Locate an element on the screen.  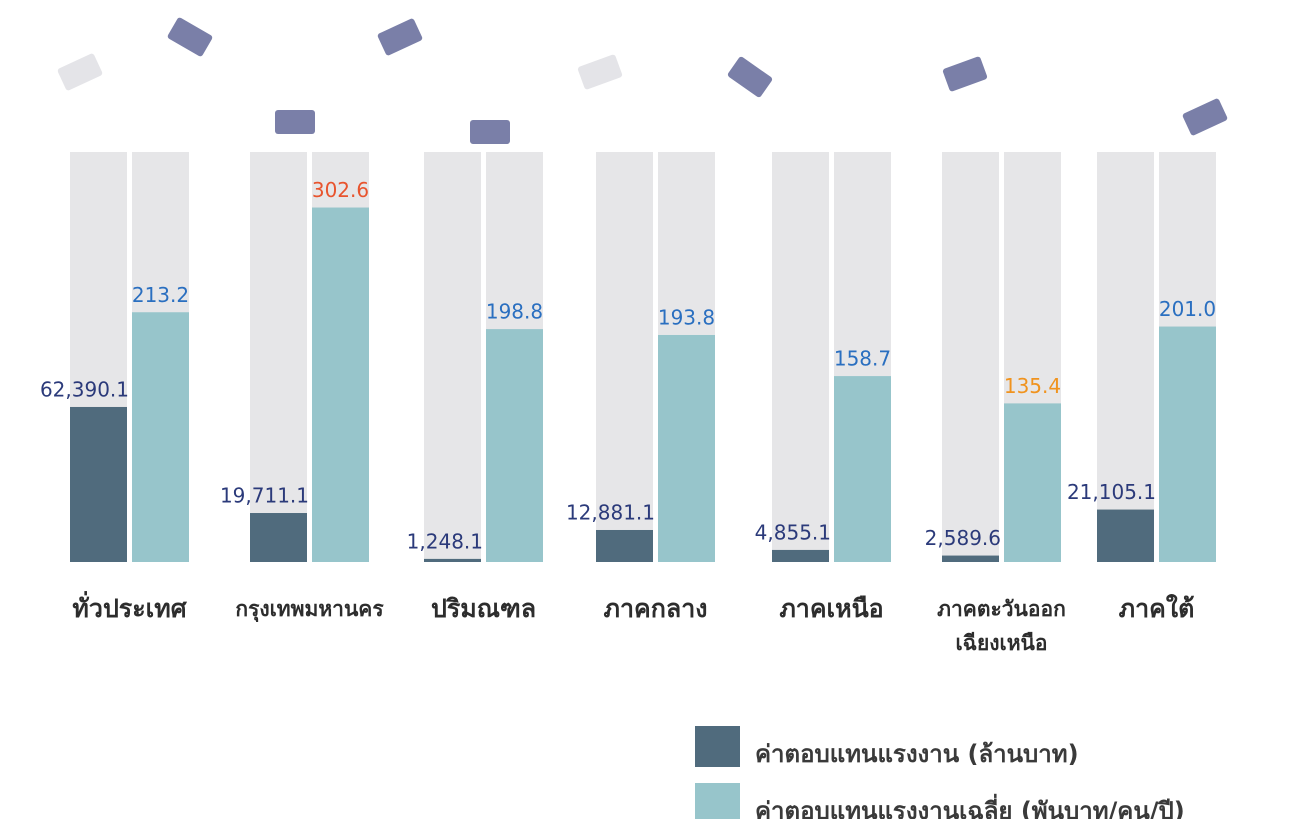
value-label: 21,105.1 is located at coordinates (1111, 492).